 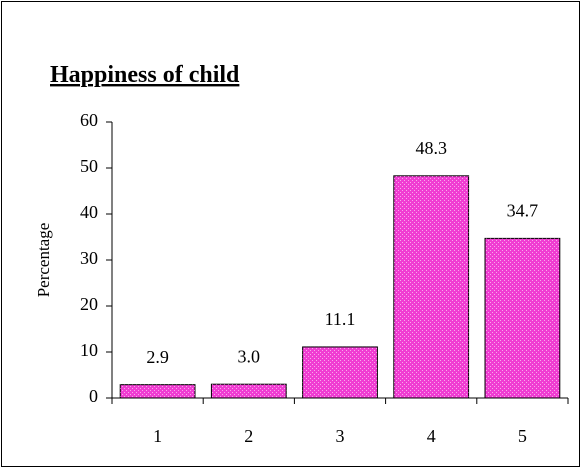 I want to click on x-tick-label: 4, so click(x=431, y=436).